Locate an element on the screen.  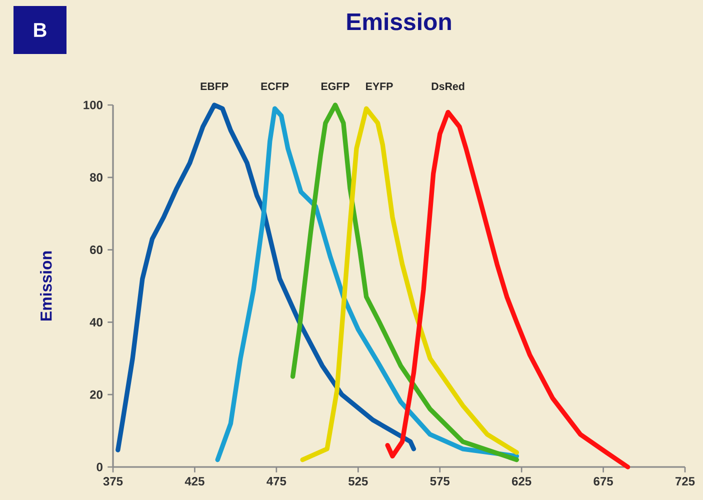
x-tick-label: 575 is located at coordinates (440, 481).